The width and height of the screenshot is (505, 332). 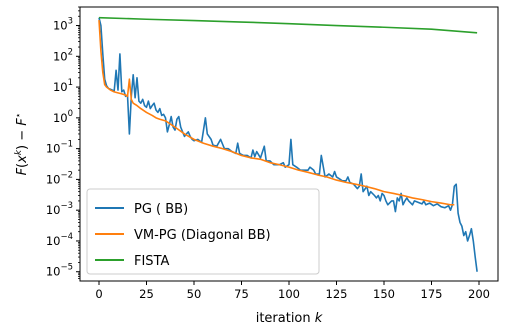 What do you see at coordinates (161, 209) in the screenshot?
I see `legend-label: PG ( BB)` at bounding box center [161, 209].